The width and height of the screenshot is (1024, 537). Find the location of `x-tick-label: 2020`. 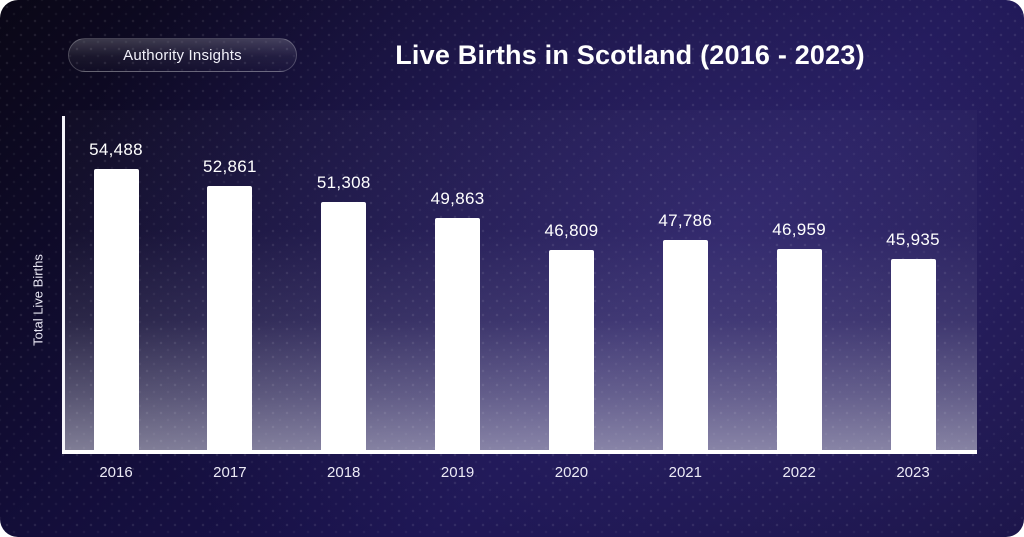

x-tick-label: 2020 is located at coordinates (571, 472).